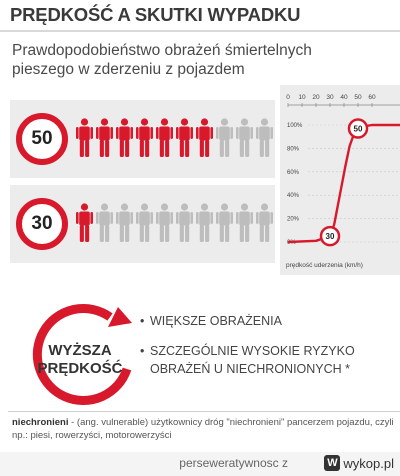  What do you see at coordinates (372, 97) in the screenshot?
I see `x-tick-label: 60` at bounding box center [372, 97].